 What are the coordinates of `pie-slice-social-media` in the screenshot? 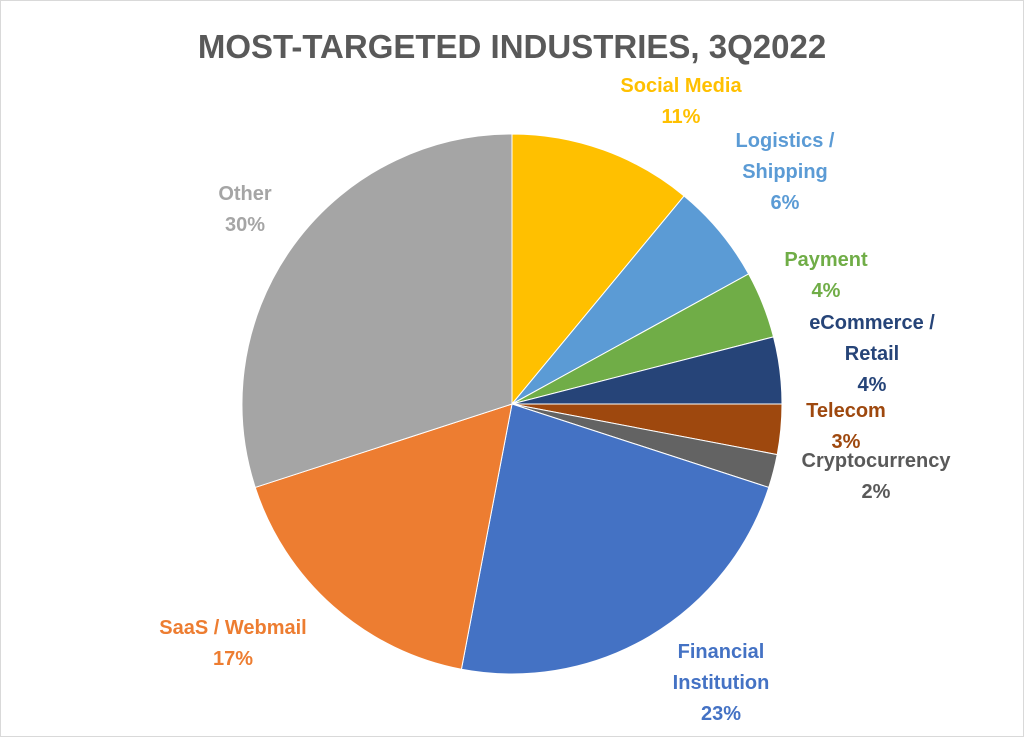 It's located at (598, 269).